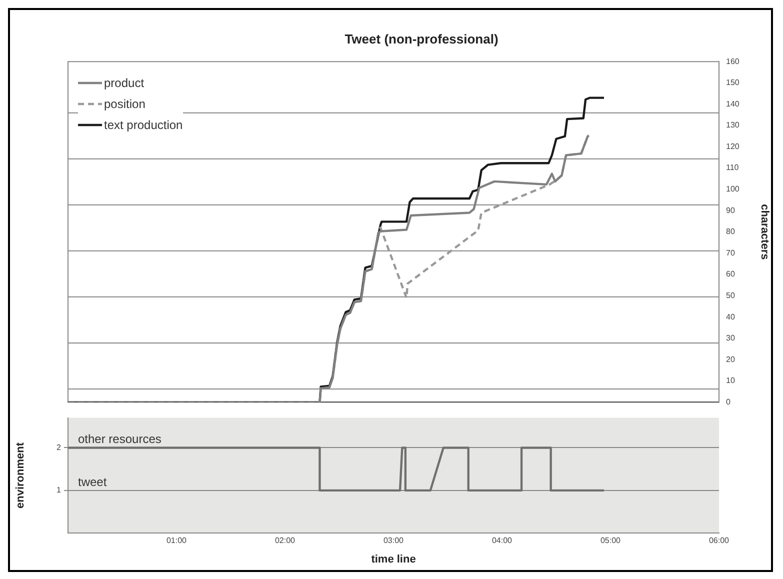  What do you see at coordinates (733, 61) in the screenshot?
I see `y2-tick-label: 160` at bounding box center [733, 61].